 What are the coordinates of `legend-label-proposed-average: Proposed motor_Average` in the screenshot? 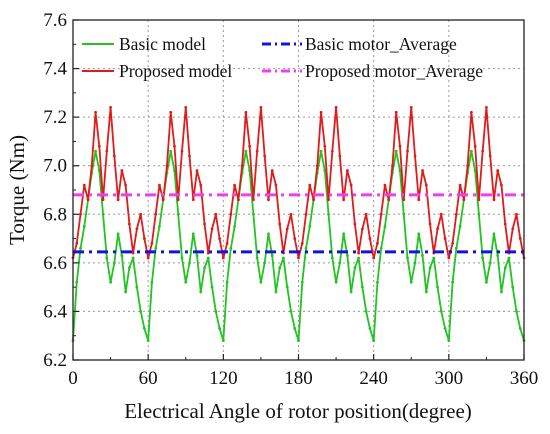 It's located at (394, 71).